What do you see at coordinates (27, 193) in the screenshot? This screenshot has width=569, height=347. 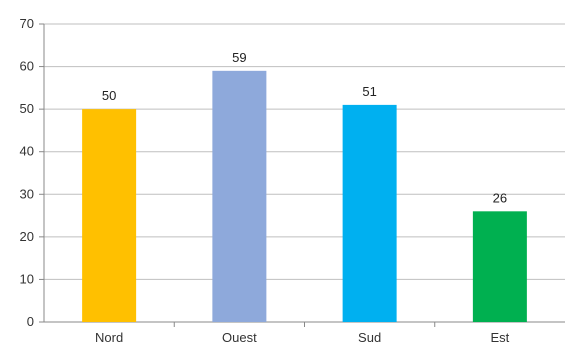 I see `y-tick-label: 30` at bounding box center [27, 193].